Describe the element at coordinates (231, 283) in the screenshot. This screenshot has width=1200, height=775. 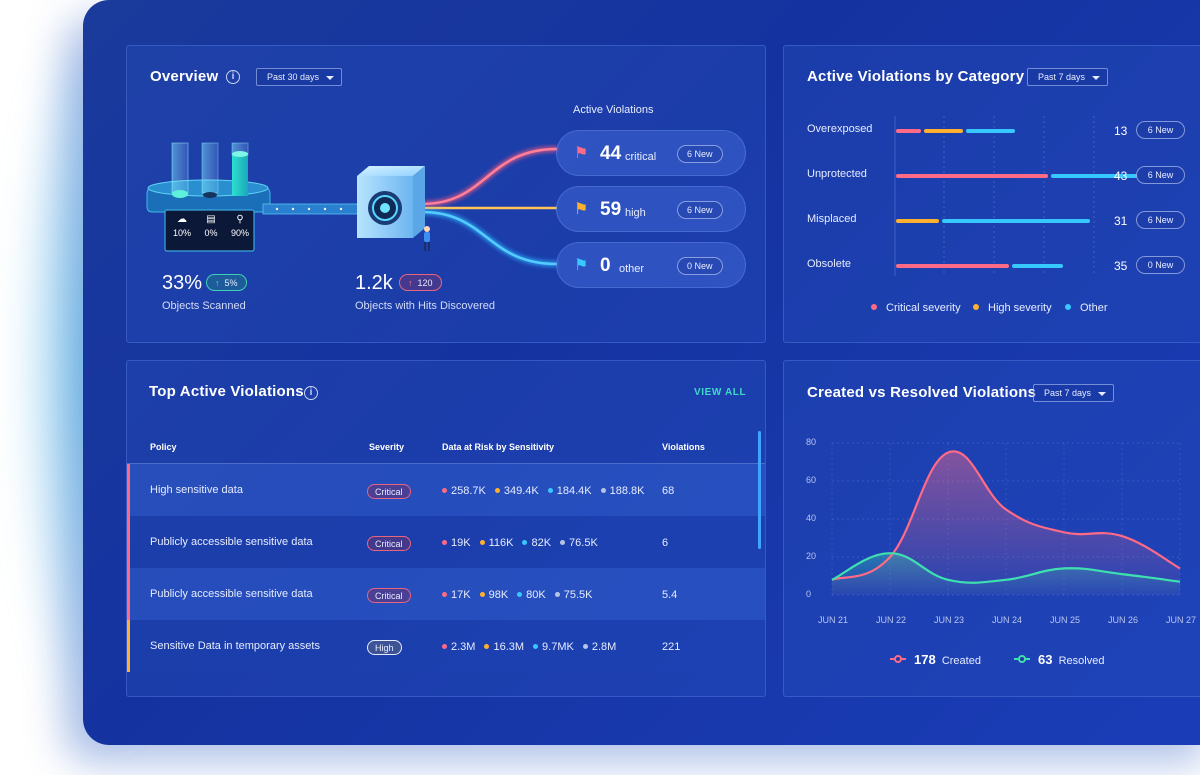
I see `delta-value: 5%` at that location.